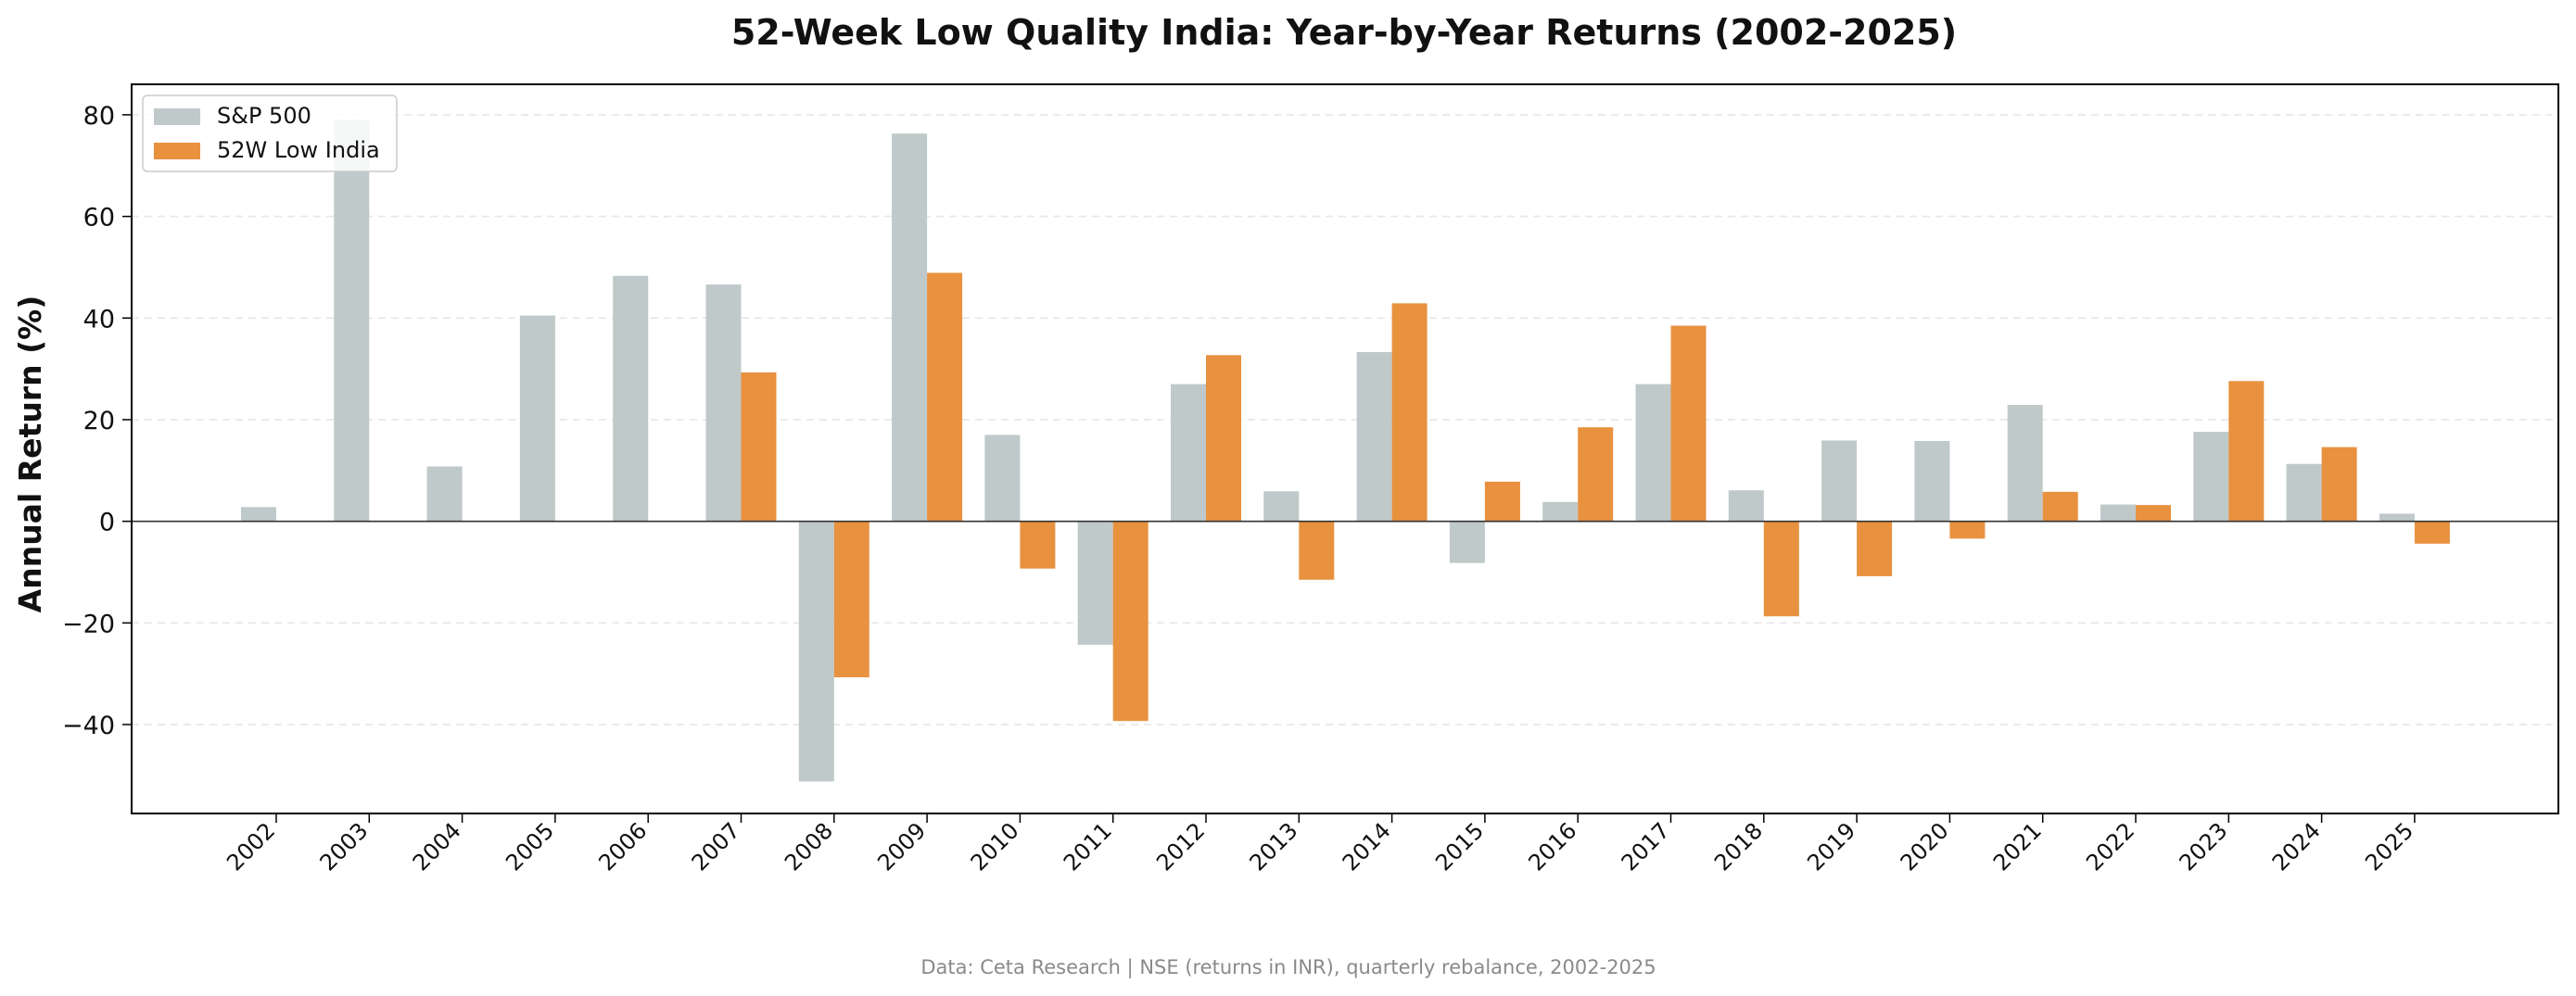 The width and height of the screenshot is (2576, 996). Describe the element at coordinates (2018, 847) in the screenshot. I see `x-tick-label: 2021` at that location.